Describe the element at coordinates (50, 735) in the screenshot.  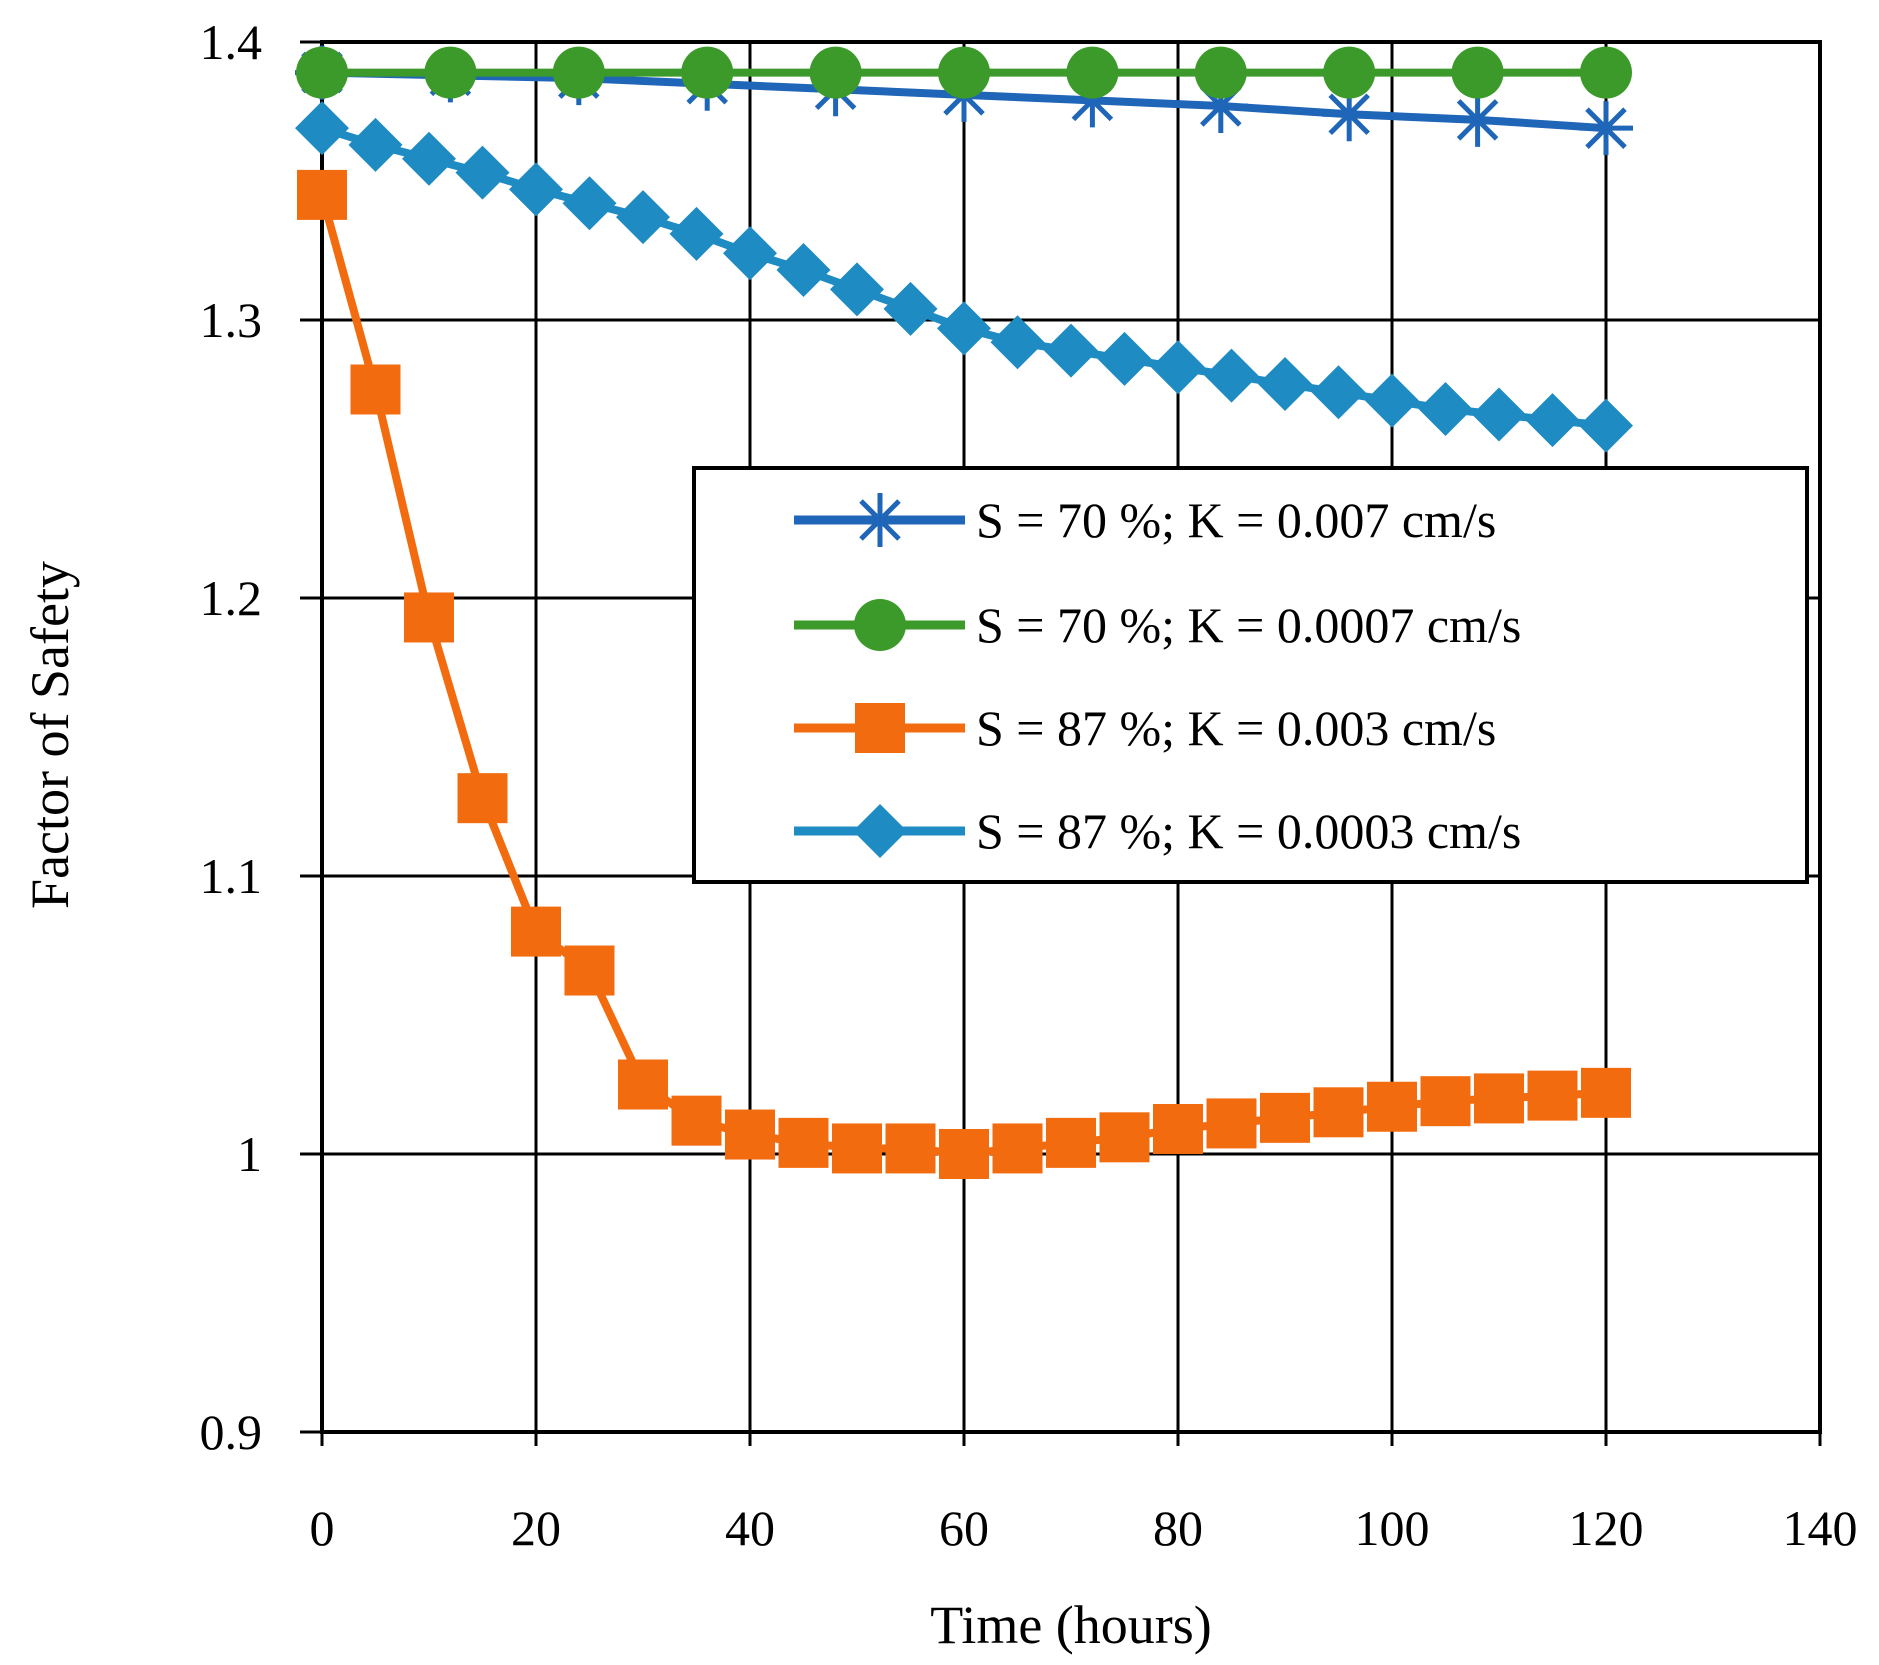
I see `y-axis-title: Factor of Safety` at that location.